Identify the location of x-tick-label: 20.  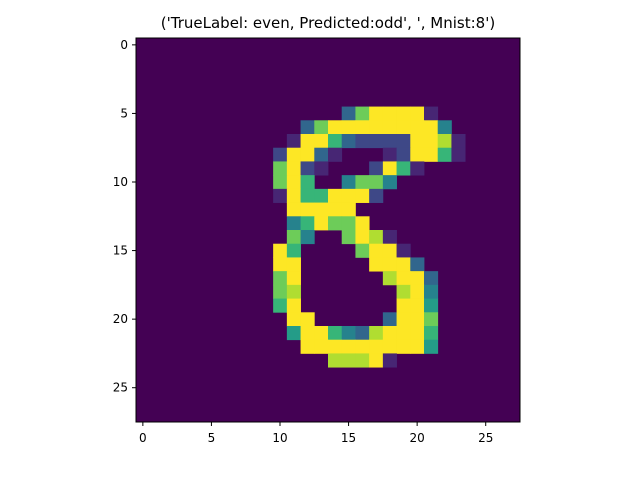
(417, 438).